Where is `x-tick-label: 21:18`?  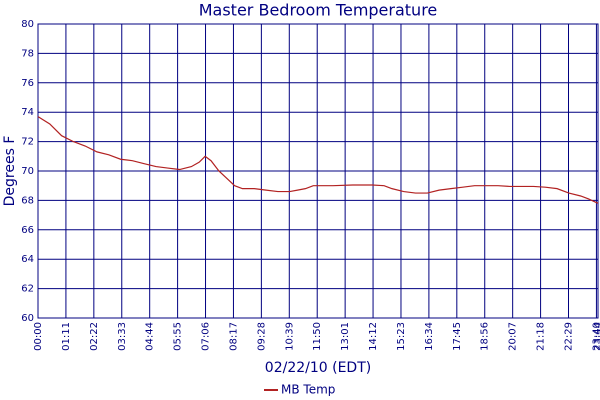 x-tick-label: 21:18 is located at coordinates (541, 336).